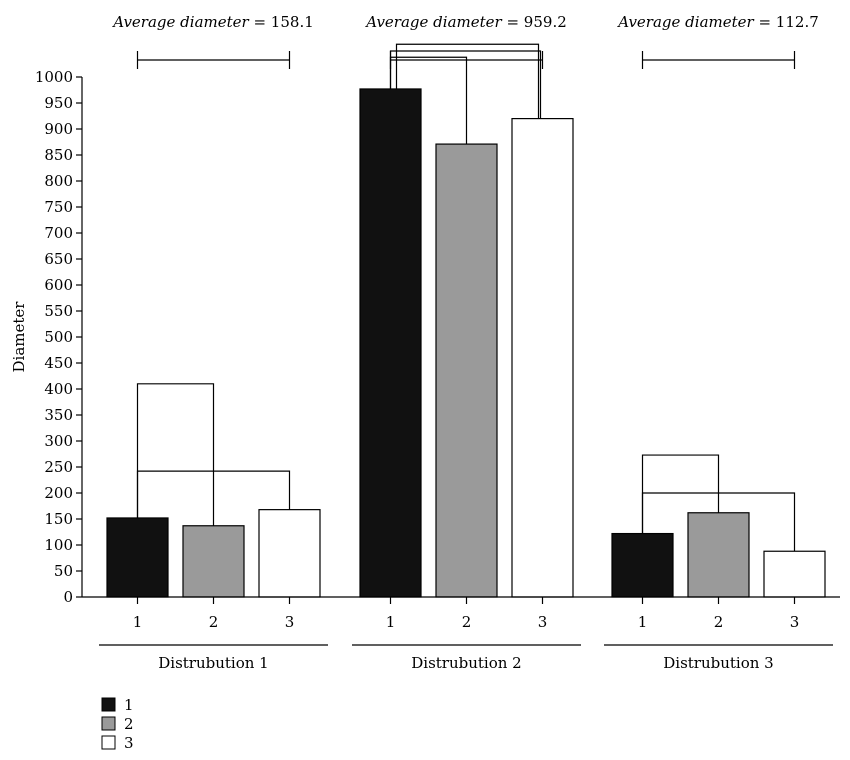 The width and height of the screenshot is (850, 760). Describe the element at coordinates (58, 103) in the screenshot. I see `y-tick-label: 950` at that location.